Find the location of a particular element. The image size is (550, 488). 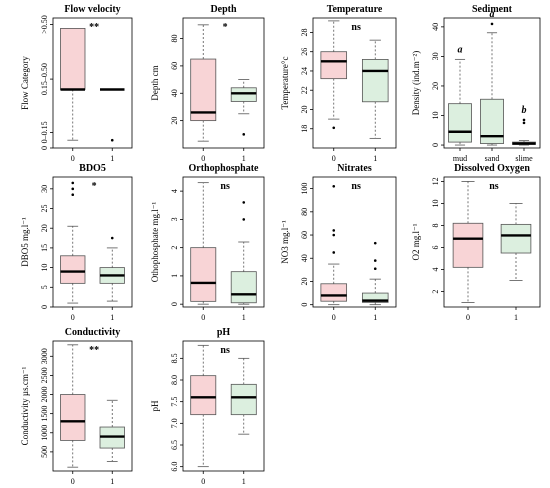

panel-title: Temperature is located at coordinates (355, 9).